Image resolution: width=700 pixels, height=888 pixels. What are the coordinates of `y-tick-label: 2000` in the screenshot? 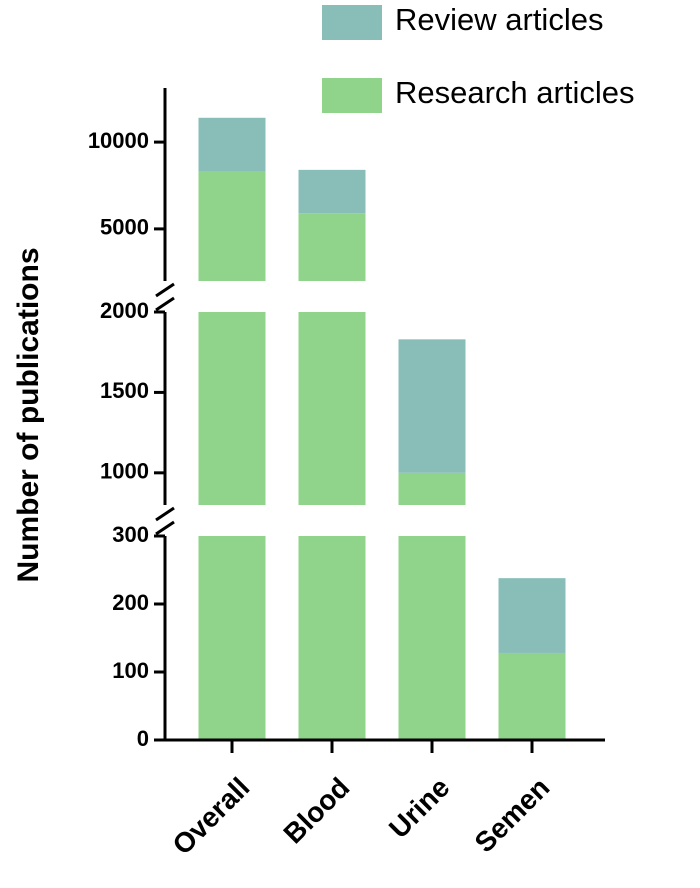 It's located at (124, 310).